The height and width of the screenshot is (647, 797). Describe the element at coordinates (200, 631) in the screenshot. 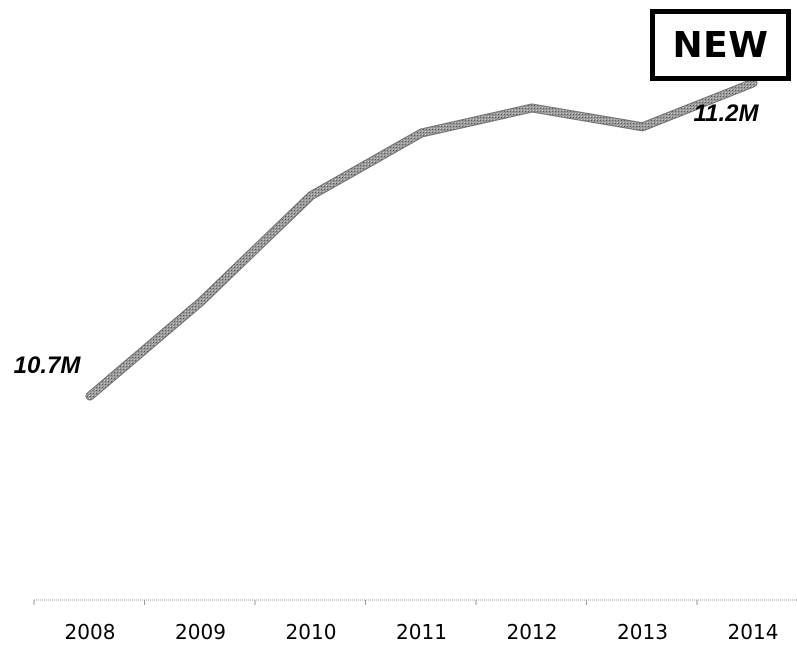

I see `x-tick-label: 2009` at that location.